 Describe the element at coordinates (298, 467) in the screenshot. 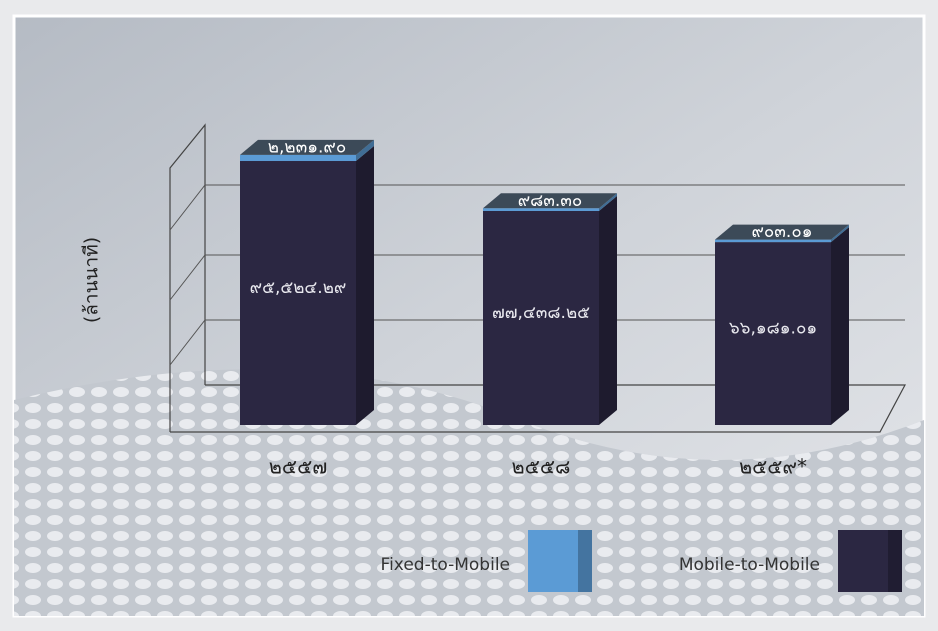

I see `x-tick-label: ๒๕๕๗` at that location.